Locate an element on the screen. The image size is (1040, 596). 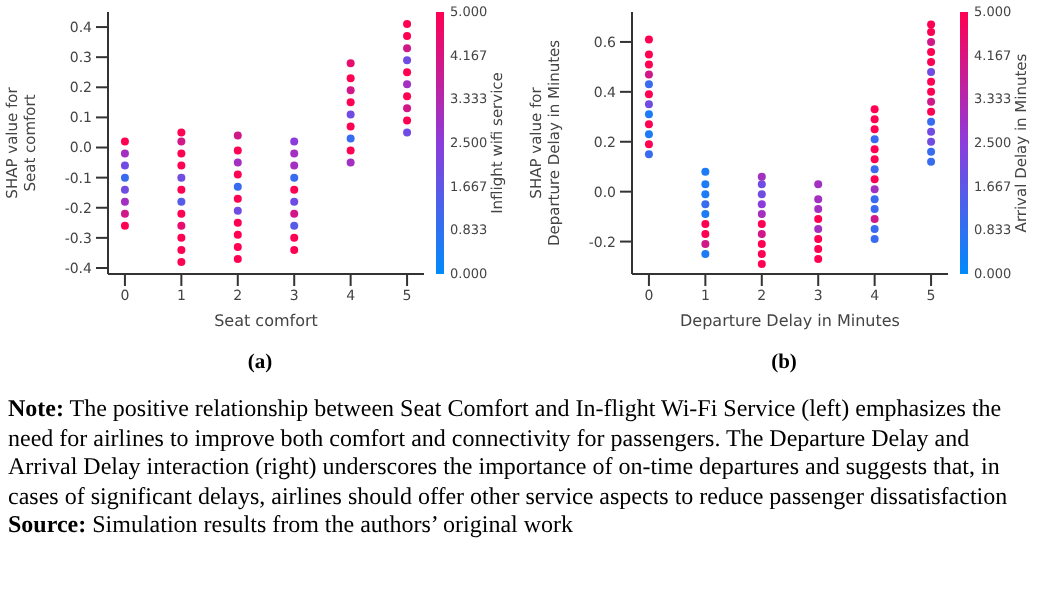
text: (a) is located at coordinates (260, 363).